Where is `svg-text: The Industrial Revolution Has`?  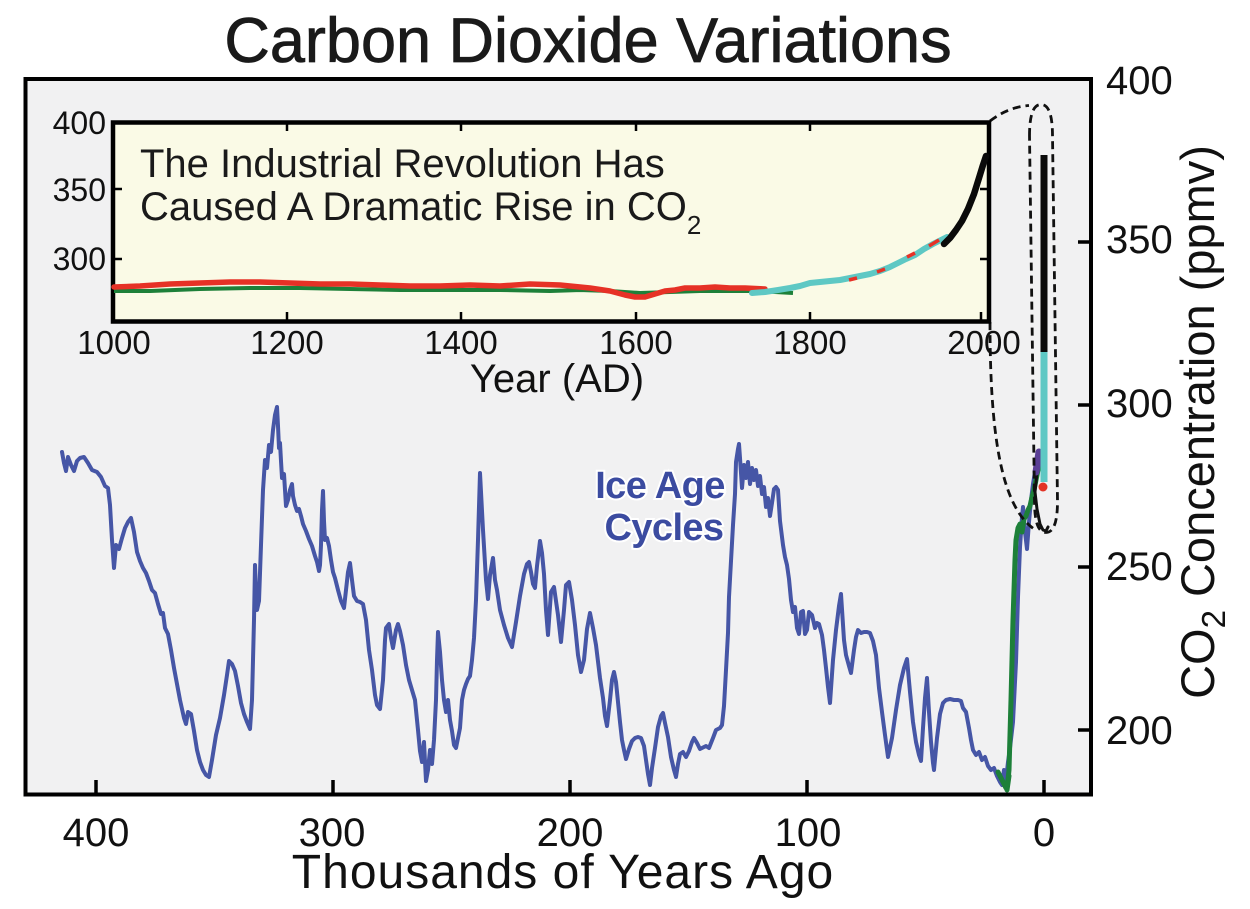 svg-text: The Industrial Revolution Has is located at coordinates (402, 164).